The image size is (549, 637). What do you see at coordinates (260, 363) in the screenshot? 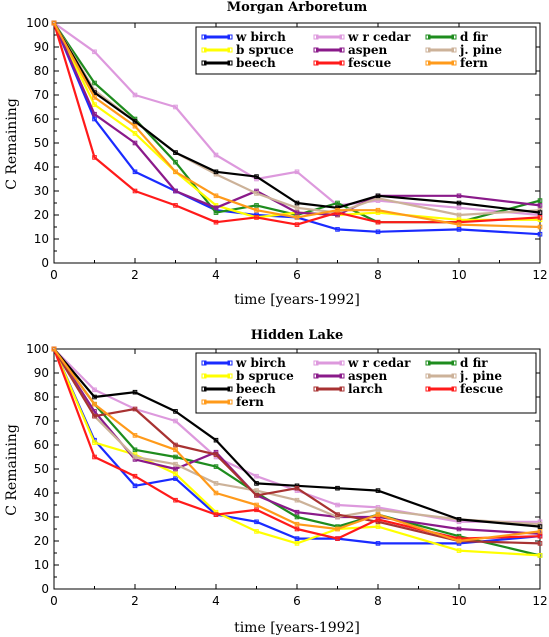
I see `legend-label: w birch` at bounding box center [260, 363].